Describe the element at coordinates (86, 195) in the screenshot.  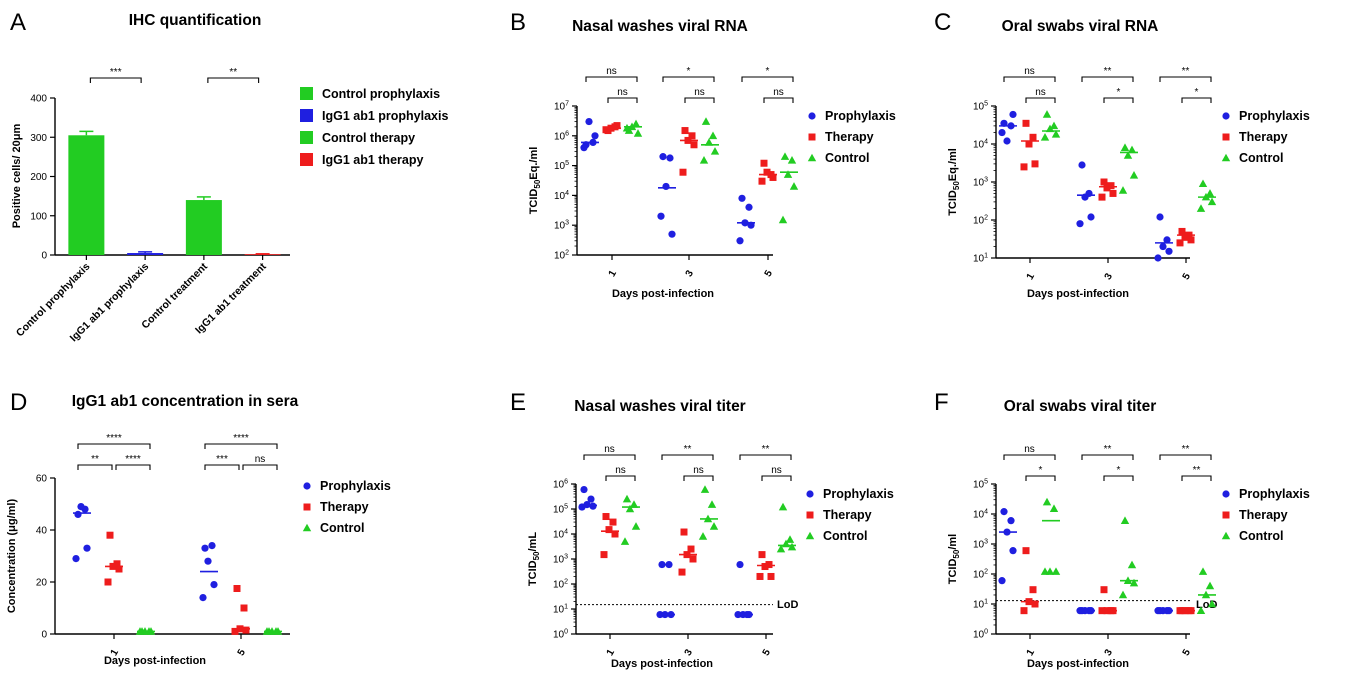
I see `bar` at that location.